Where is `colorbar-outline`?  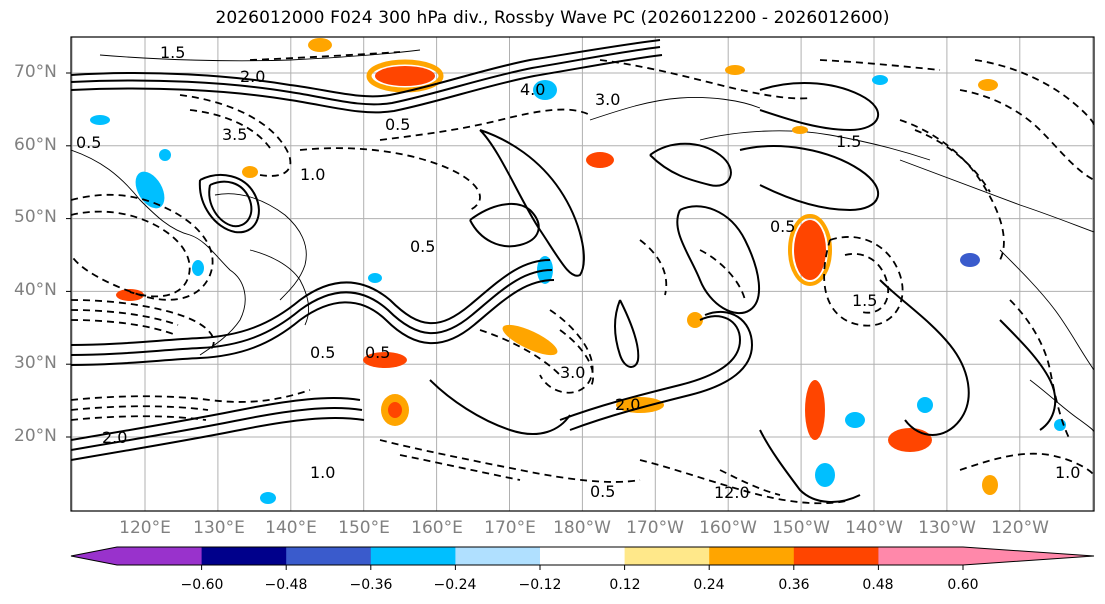 colorbar-outline is located at coordinates (582, 556).